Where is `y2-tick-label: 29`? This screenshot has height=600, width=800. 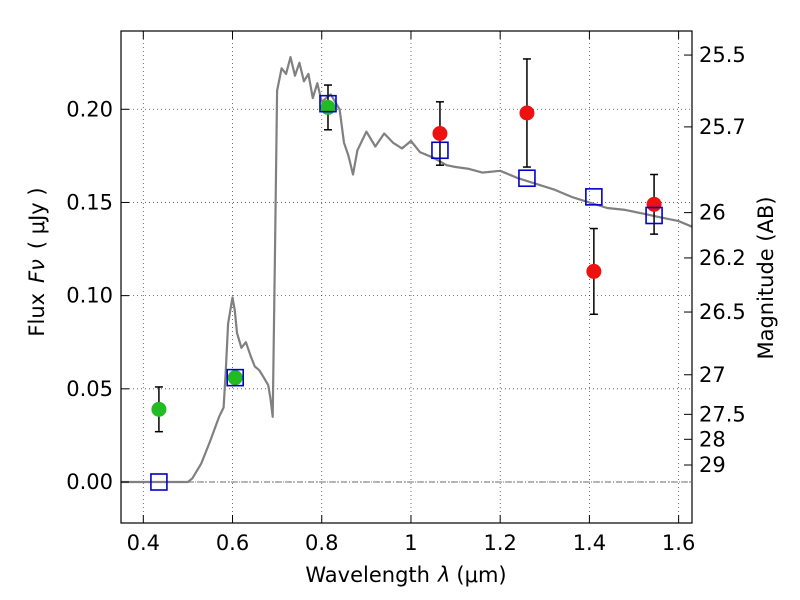 y2-tick-label: 29 is located at coordinates (712, 465).